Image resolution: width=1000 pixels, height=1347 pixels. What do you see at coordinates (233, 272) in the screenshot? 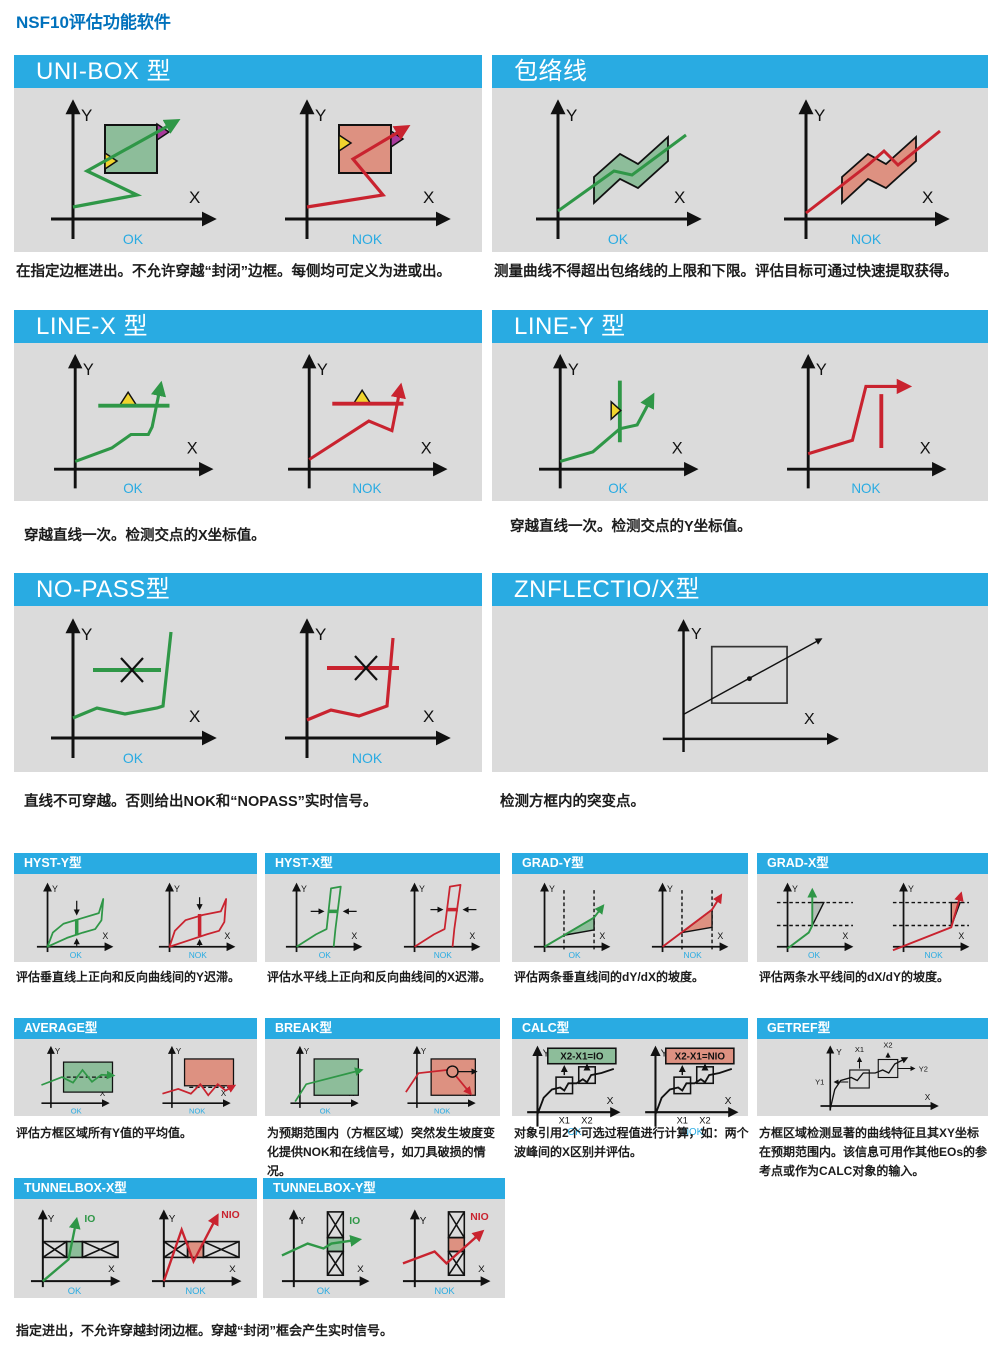
I see `description-unibox: 在指定边框进出。不允许穿越“封闭”边框。每侧均可定义为进或出。` at bounding box center [233, 272].